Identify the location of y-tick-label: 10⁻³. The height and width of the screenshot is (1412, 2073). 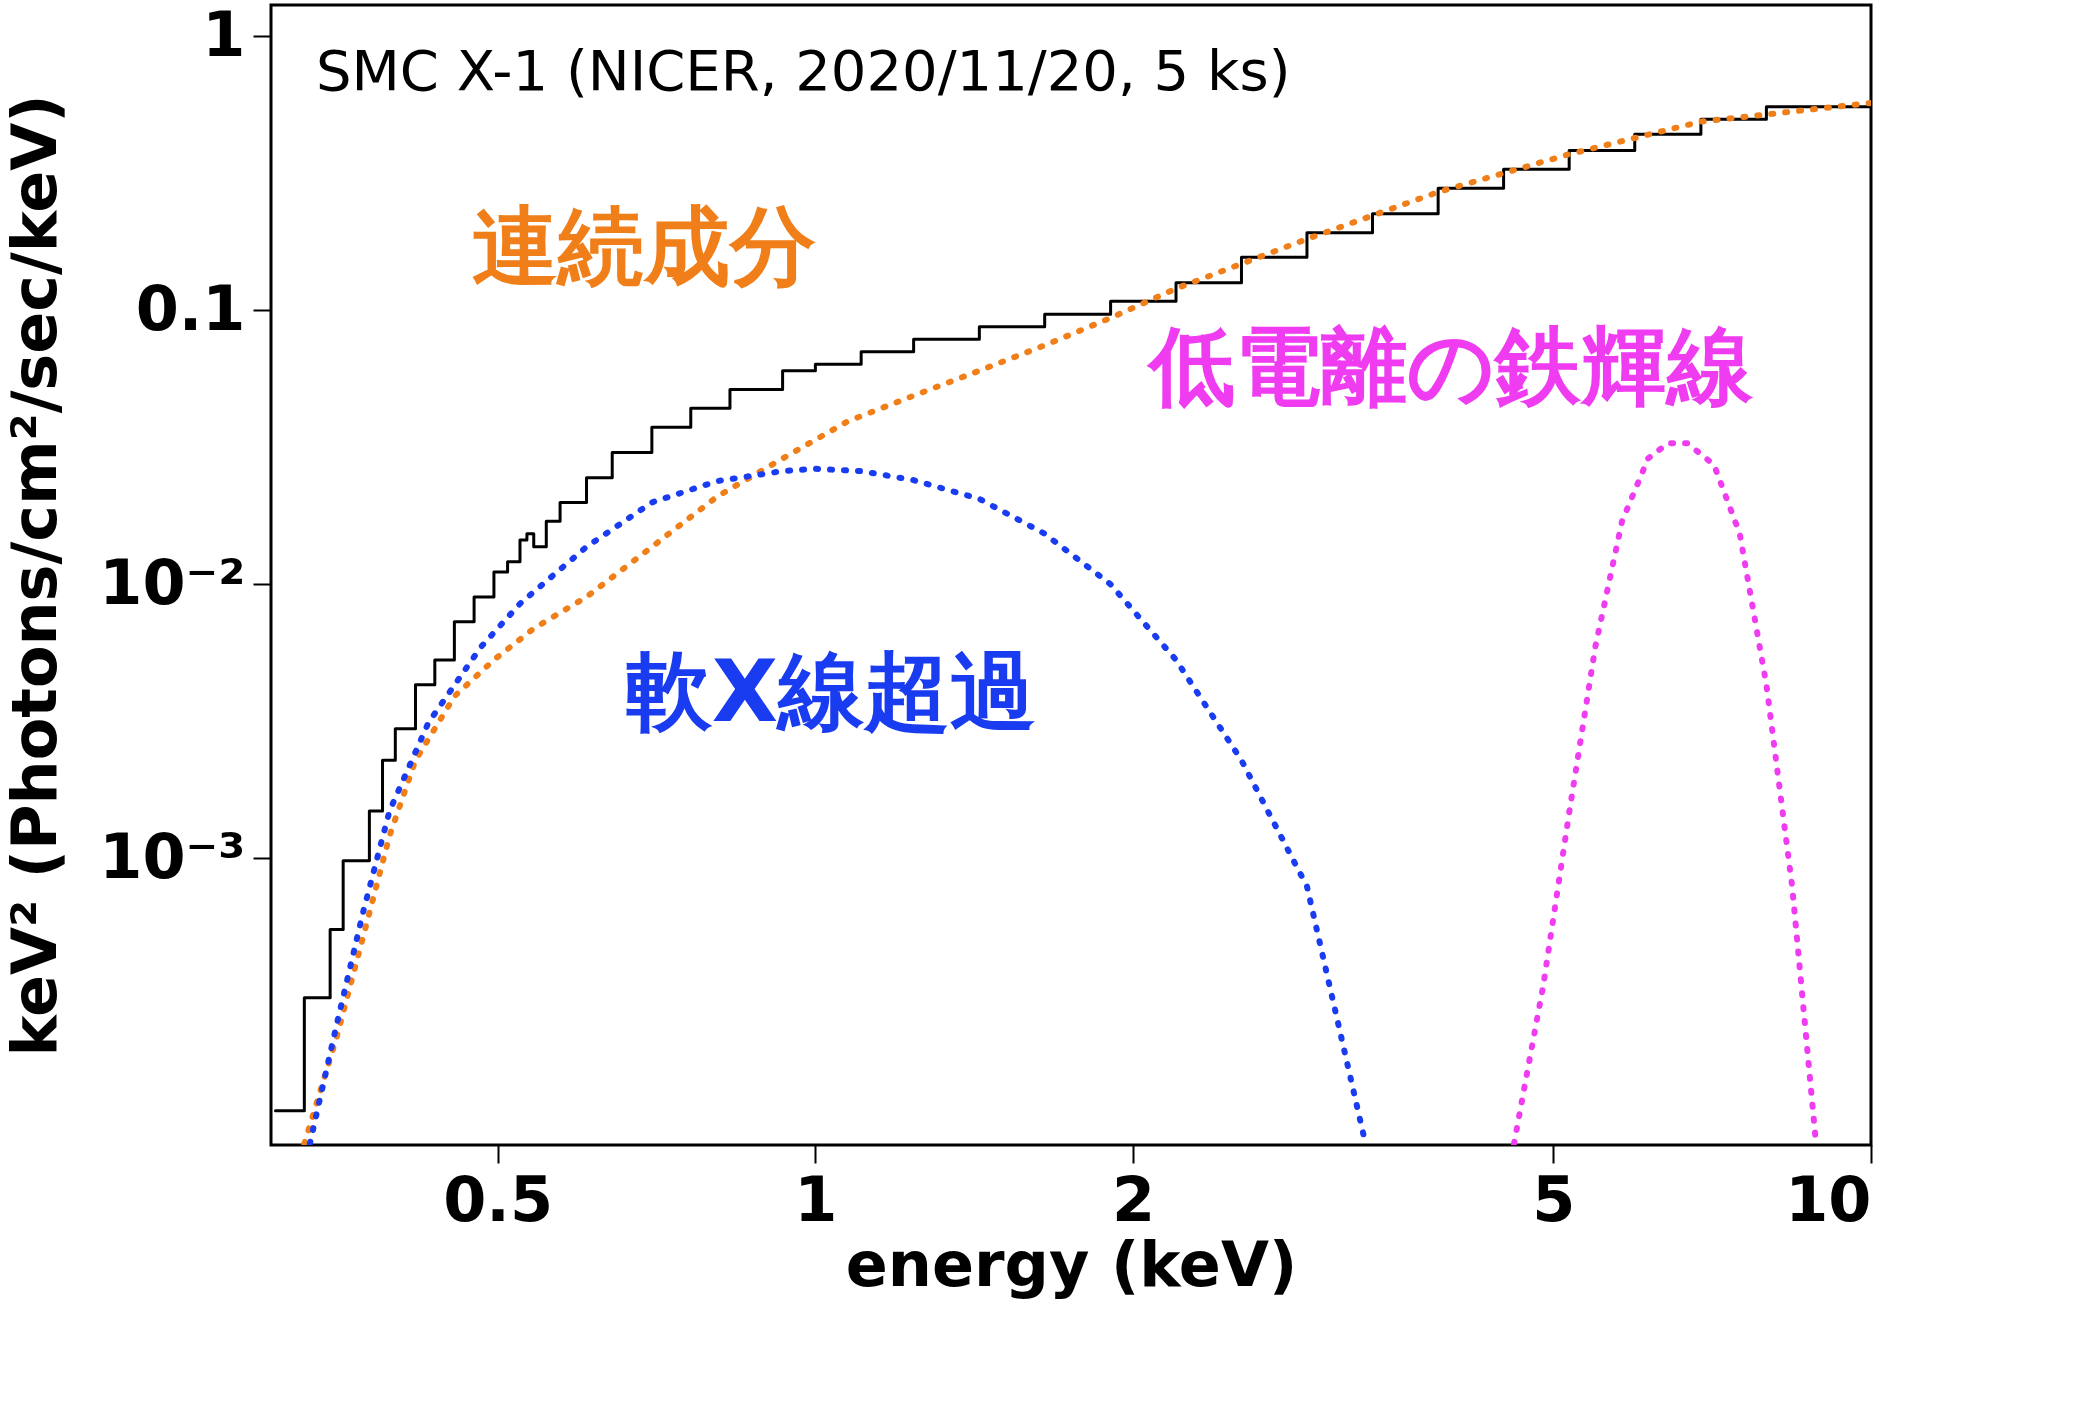
(172, 856).